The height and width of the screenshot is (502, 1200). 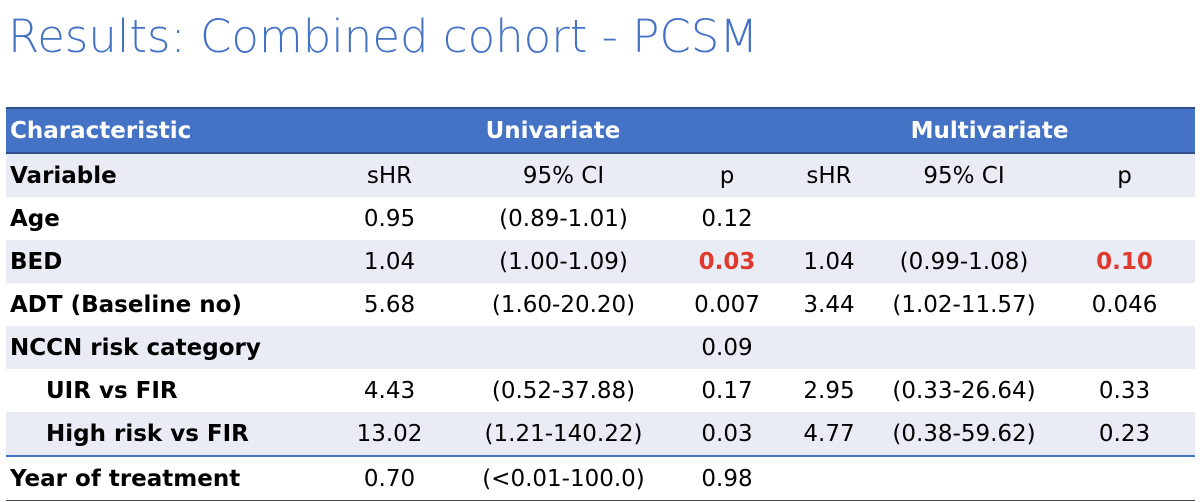 What do you see at coordinates (1125, 175) in the screenshot?
I see `subheader-multivariate-p: p` at bounding box center [1125, 175].